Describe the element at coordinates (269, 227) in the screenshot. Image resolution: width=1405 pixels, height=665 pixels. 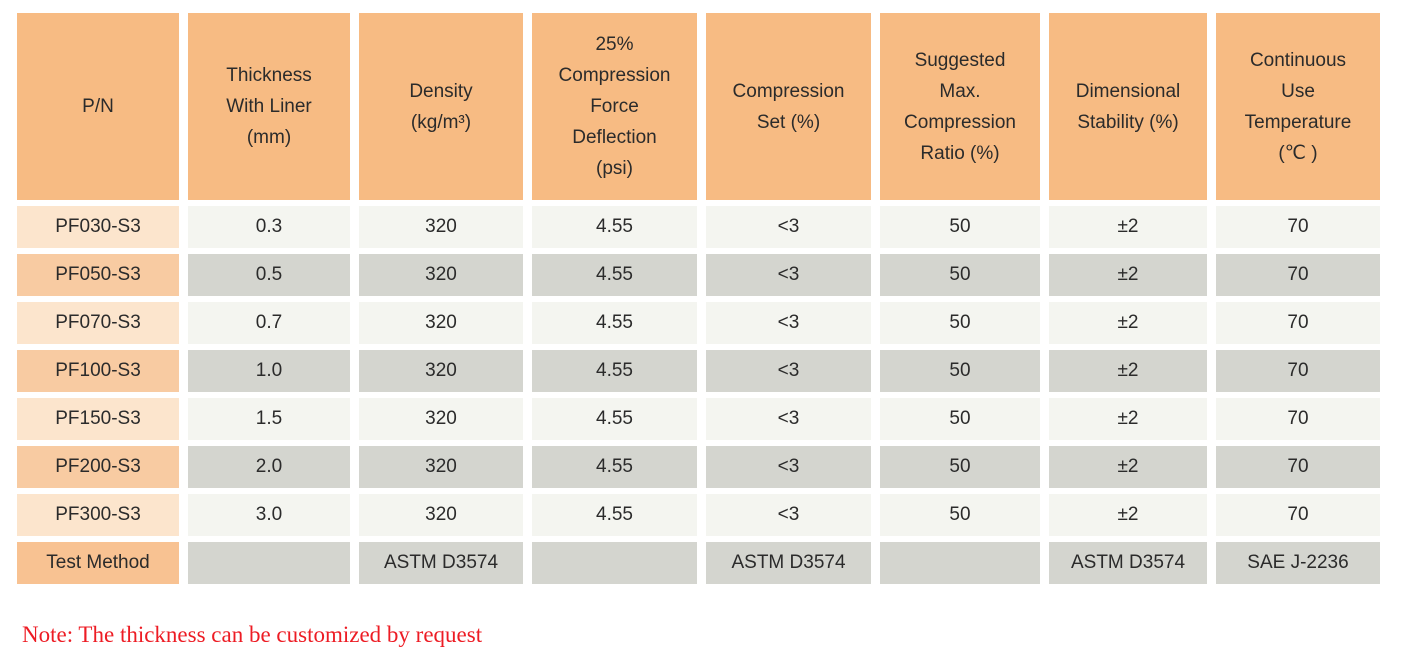
I see `cell-value: 0.3` at that location.